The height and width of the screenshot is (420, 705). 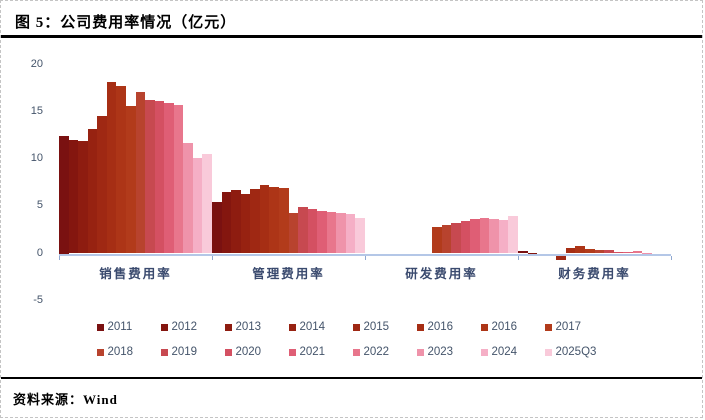 What do you see at coordinates (92, 191) in the screenshot?
I see `bar-2014` at bounding box center [92, 191].